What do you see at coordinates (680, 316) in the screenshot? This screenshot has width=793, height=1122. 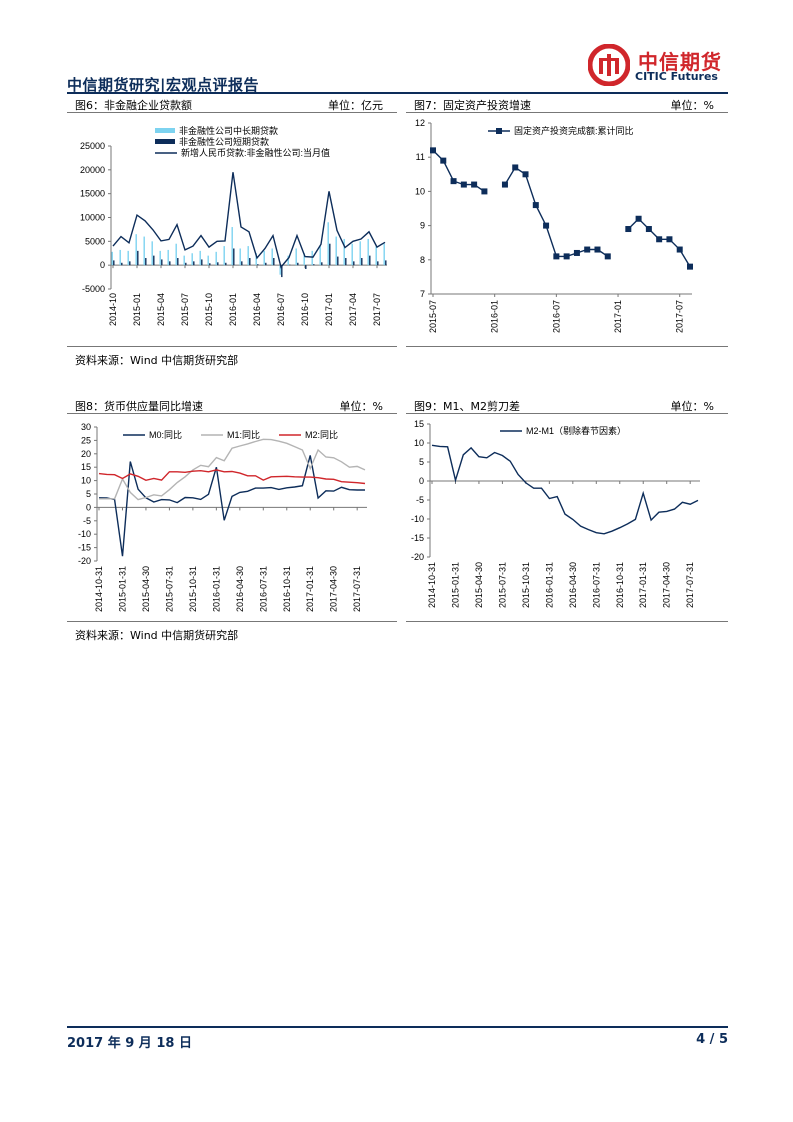 I see `x-tick-label: 2017-07` at bounding box center [680, 316].